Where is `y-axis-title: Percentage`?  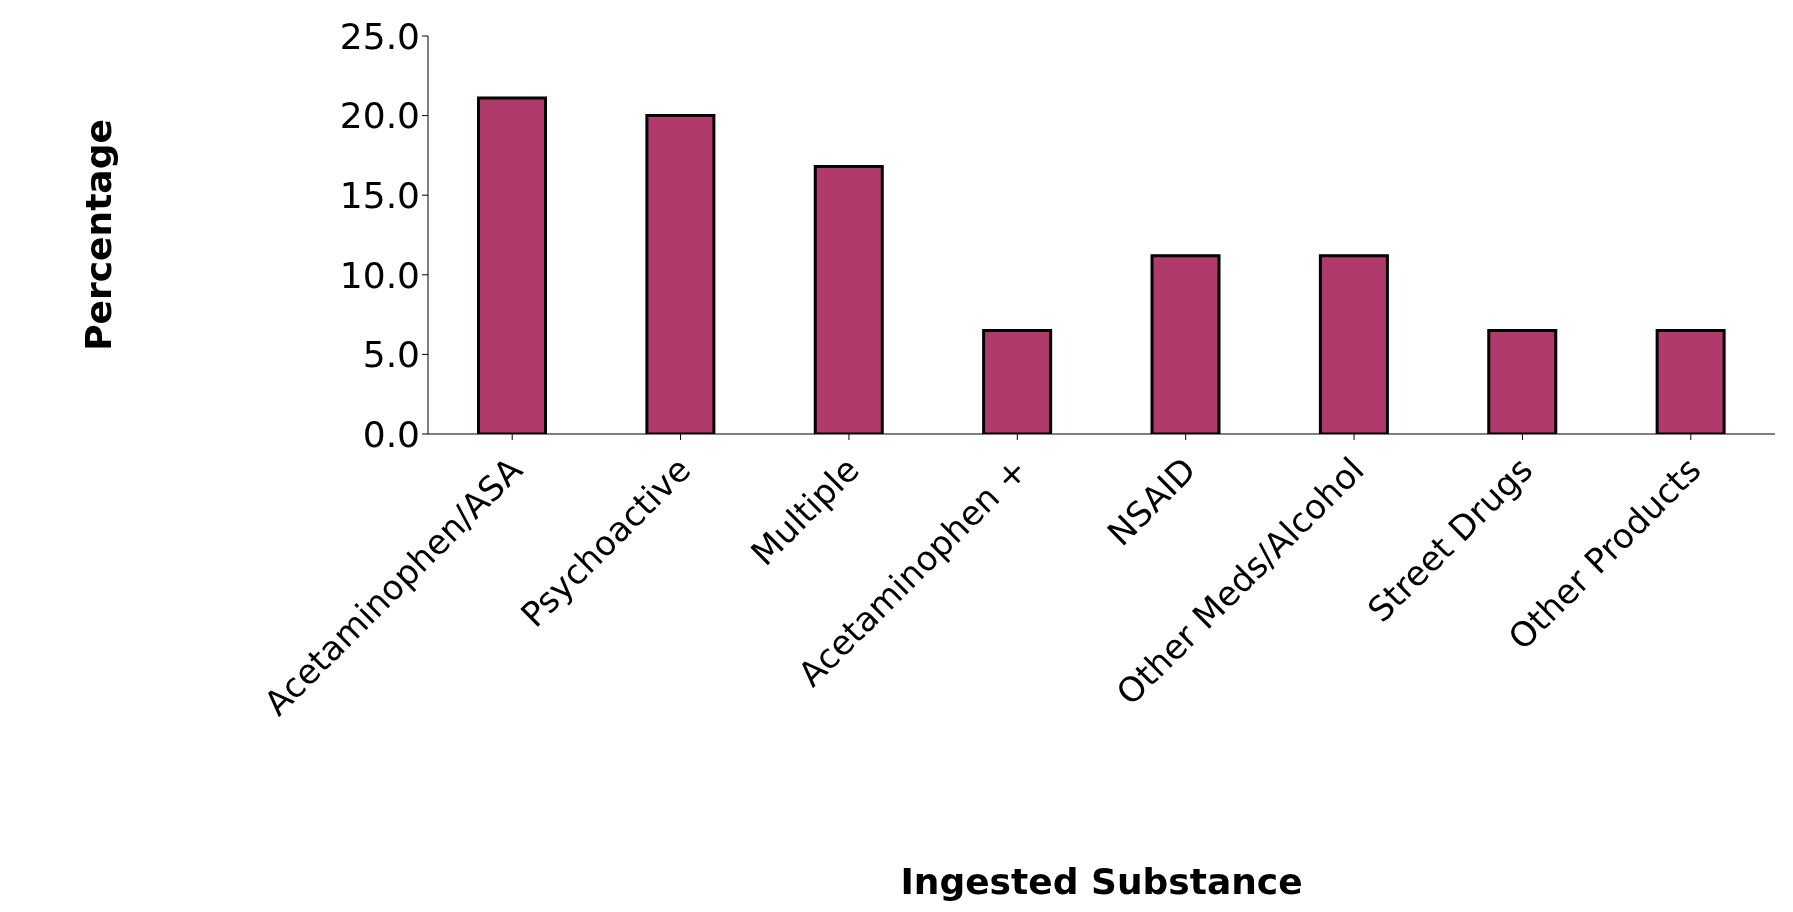 y-axis-title: Percentage is located at coordinates (98, 235).